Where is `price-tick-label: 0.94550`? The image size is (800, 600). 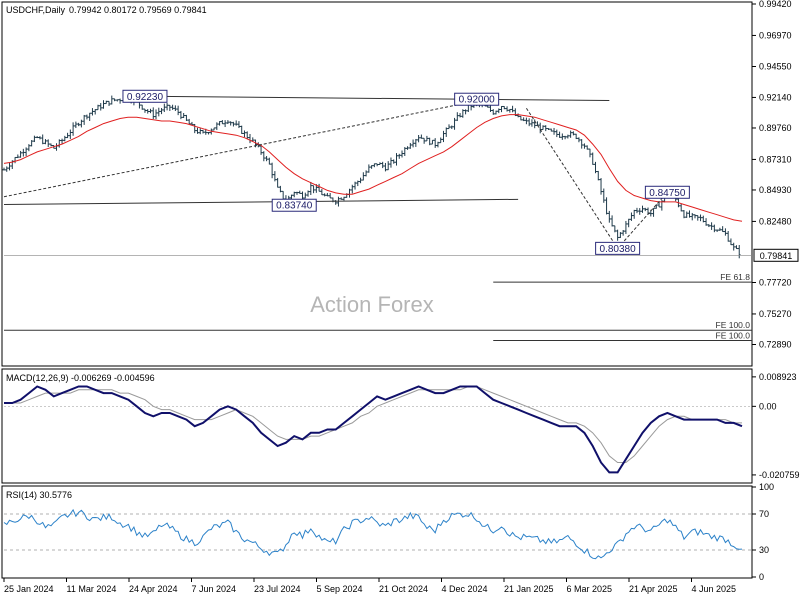
price-tick-label: 0.94550 is located at coordinates (775, 67).